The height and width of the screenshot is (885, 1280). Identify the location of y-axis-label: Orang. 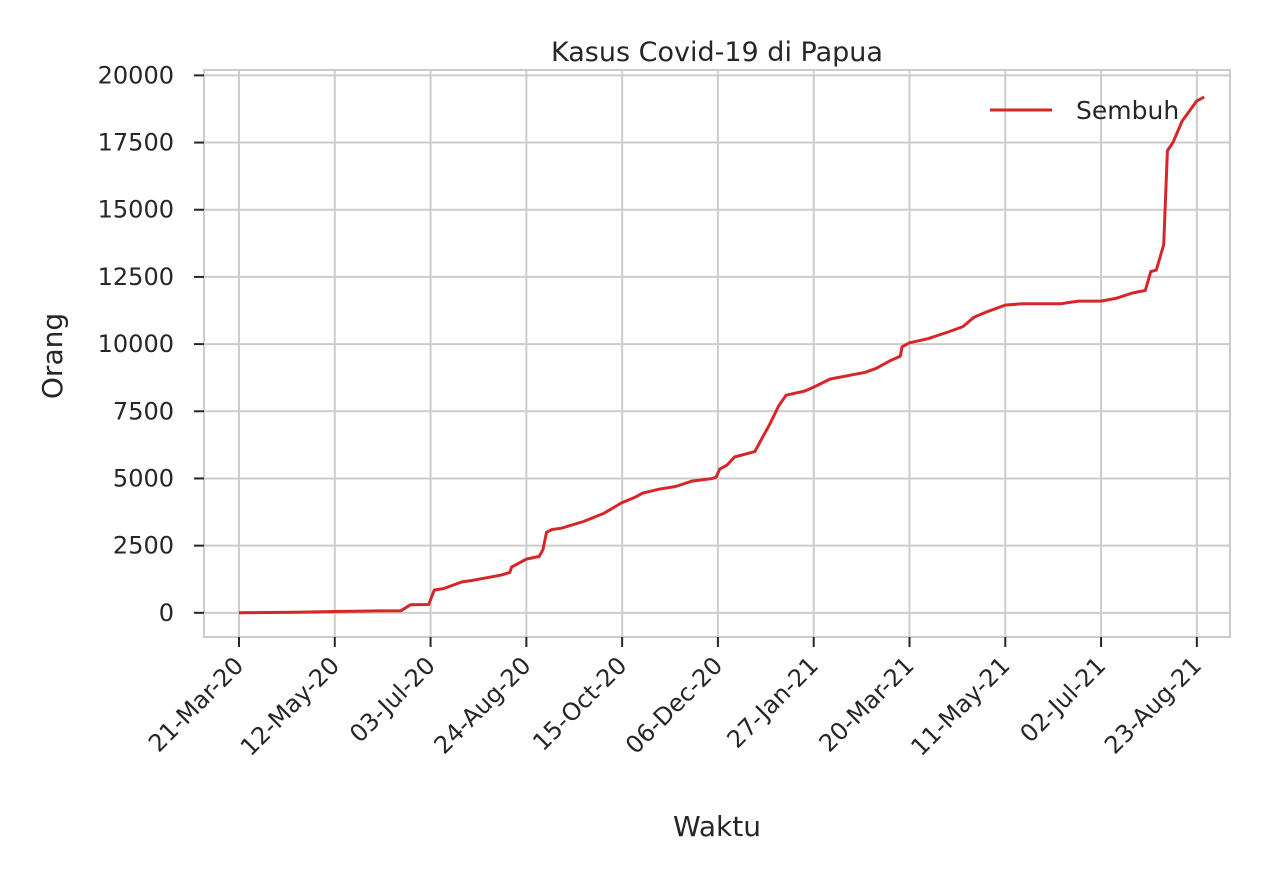
(52, 356).